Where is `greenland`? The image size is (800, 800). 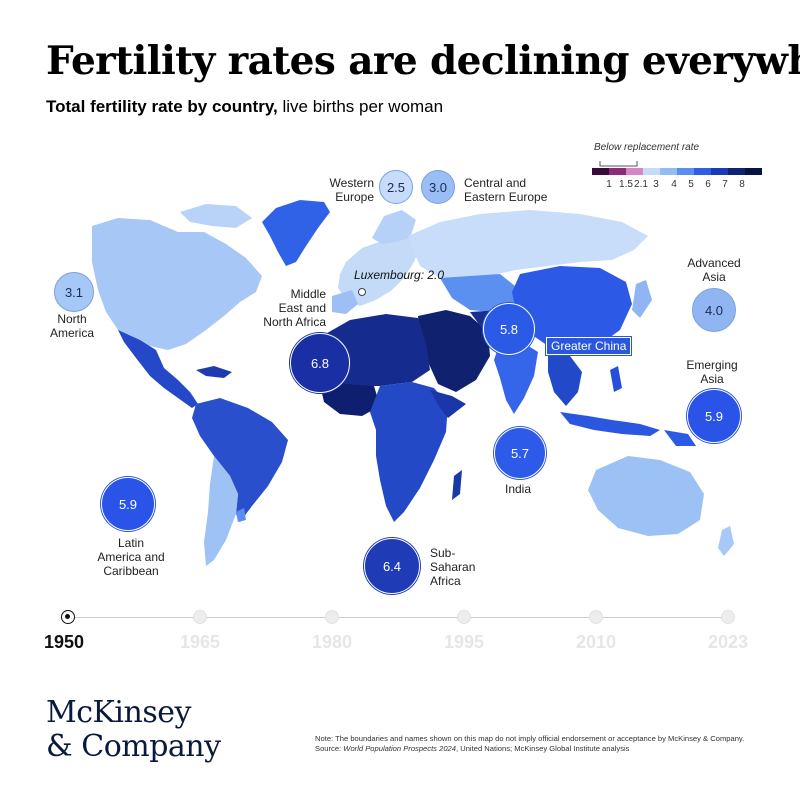 greenland is located at coordinates (296, 233).